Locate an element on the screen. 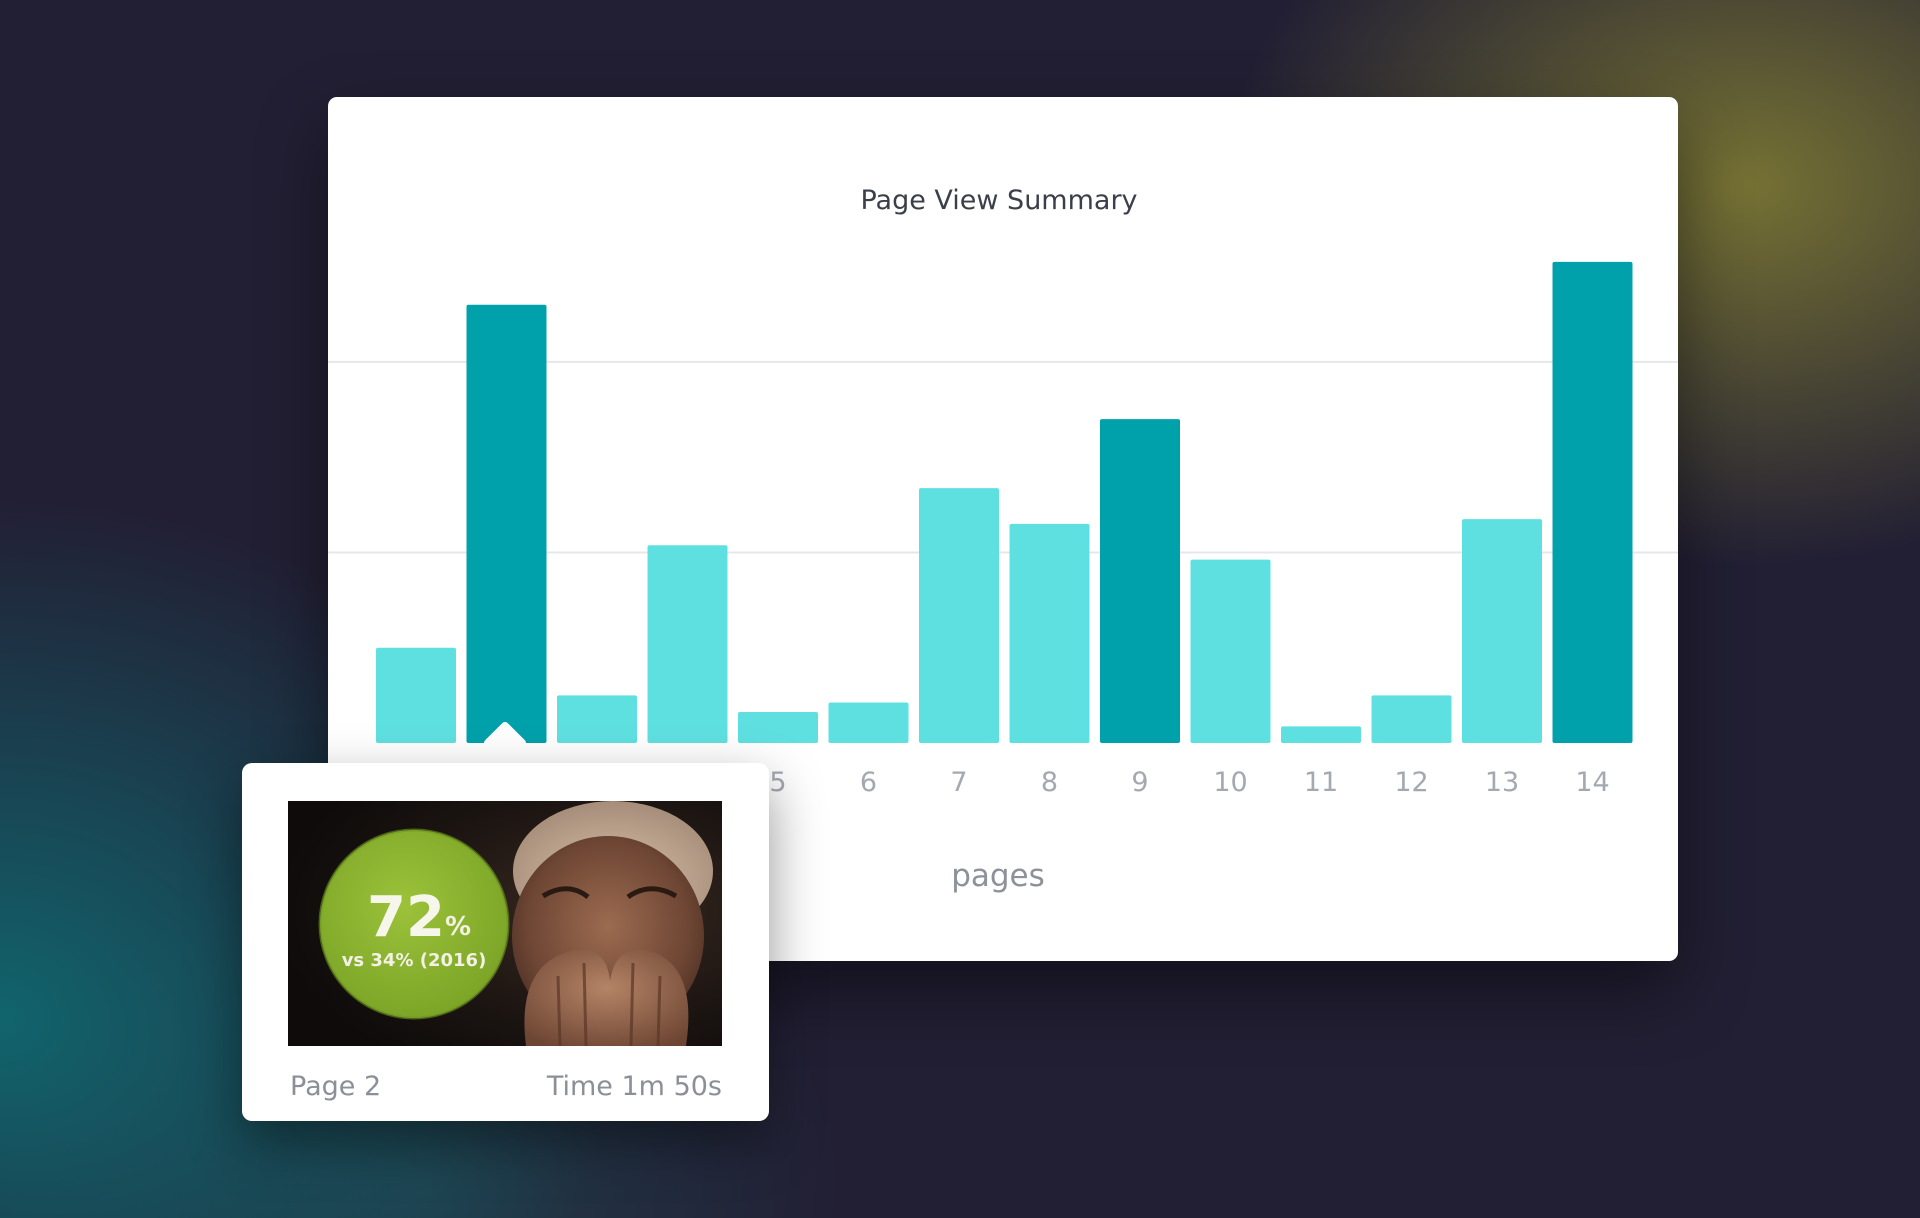 The width and height of the screenshot is (1920, 1218). stat-value: 72 is located at coordinates (406, 917).